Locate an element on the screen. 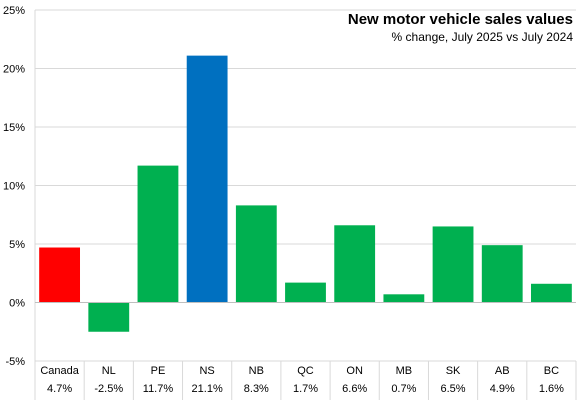 This screenshot has width=577, height=401. bar-sk is located at coordinates (453, 264).